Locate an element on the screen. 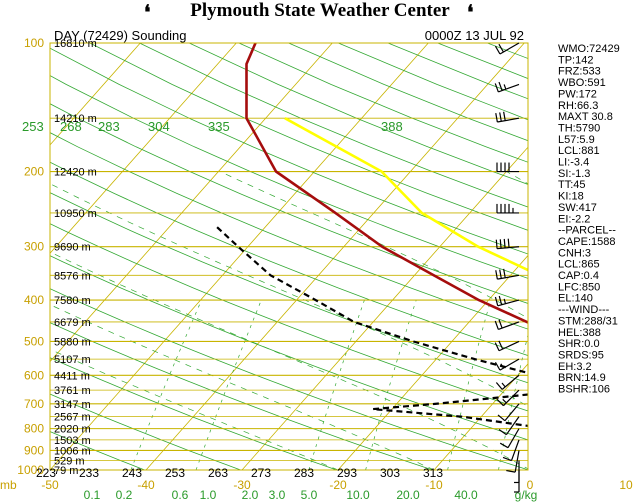  theta-top-label: 335 is located at coordinates (219, 126).